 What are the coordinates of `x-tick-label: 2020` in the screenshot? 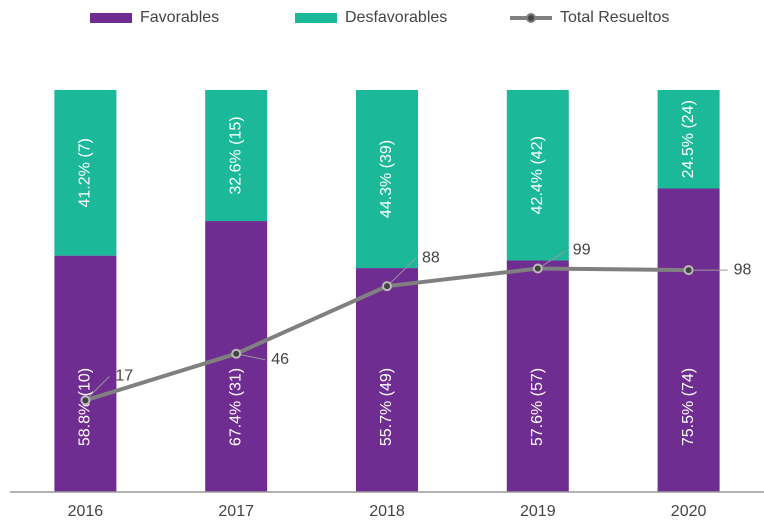 It's located at (689, 511).